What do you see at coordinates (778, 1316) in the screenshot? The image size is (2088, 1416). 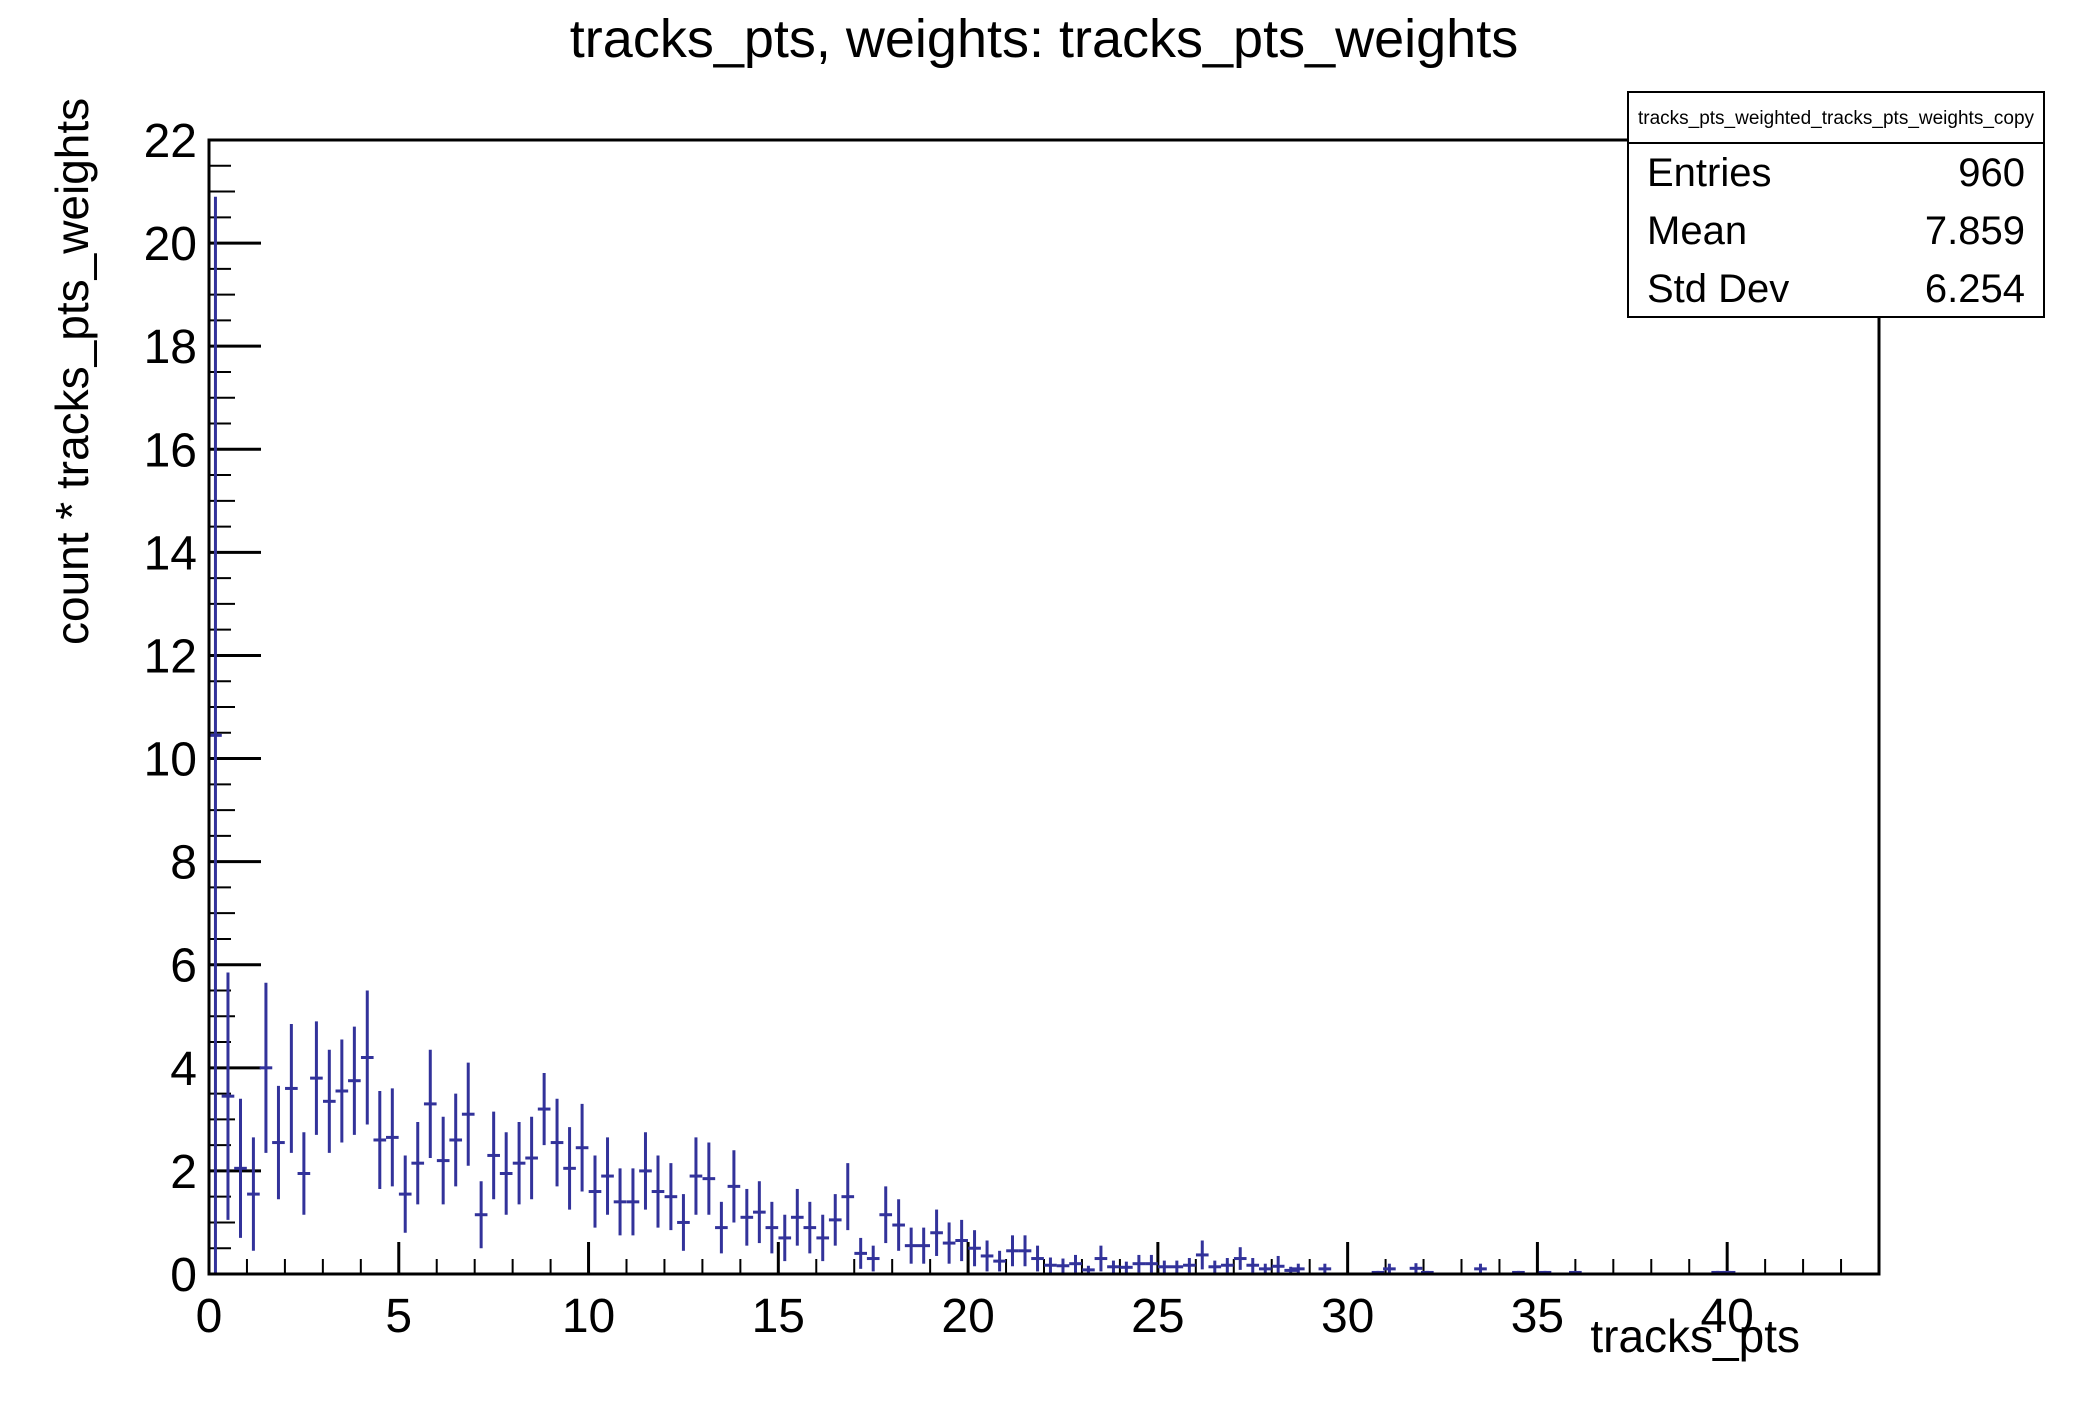 I see `x-tick-label: 15` at bounding box center [778, 1316].